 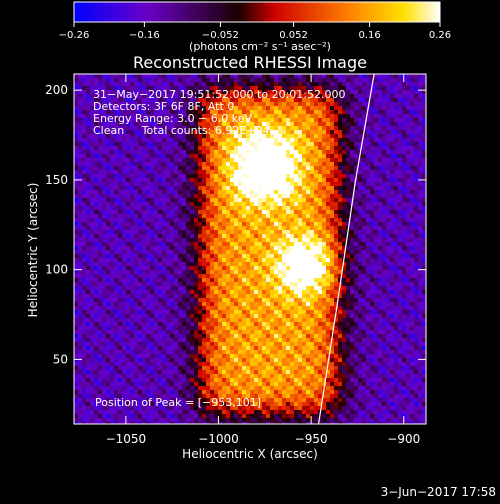 What do you see at coordinates (181, 130) in the screenshot?
I see `annotation-total-counts: Clean Total counts: 6.92E+04` at bounding box center [181, 130].